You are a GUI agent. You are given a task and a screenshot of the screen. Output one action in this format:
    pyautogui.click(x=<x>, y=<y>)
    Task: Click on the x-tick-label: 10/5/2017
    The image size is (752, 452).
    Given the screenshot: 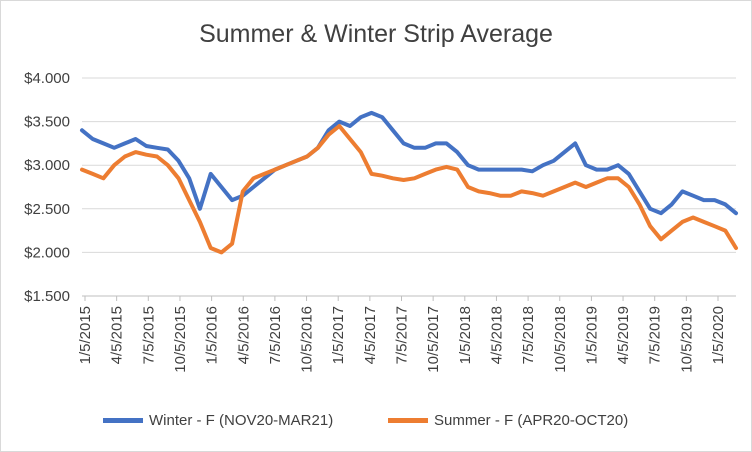 What is the action you would take?
    pyautogui.click(x=433, y=339)
    